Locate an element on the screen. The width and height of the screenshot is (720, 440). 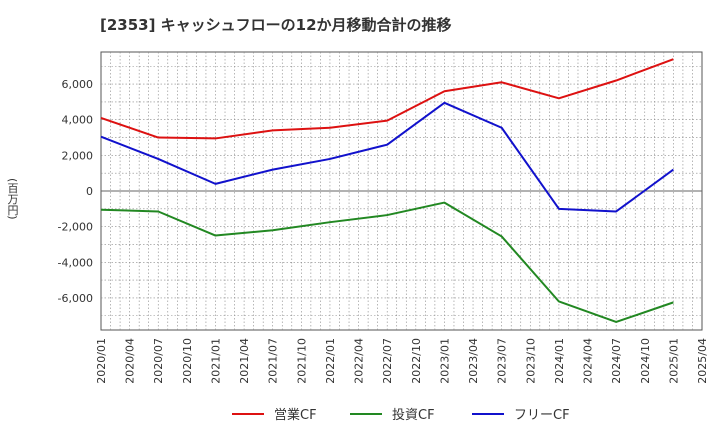
x-tick-label: 2024/01 is located at coordinates (559, 361).